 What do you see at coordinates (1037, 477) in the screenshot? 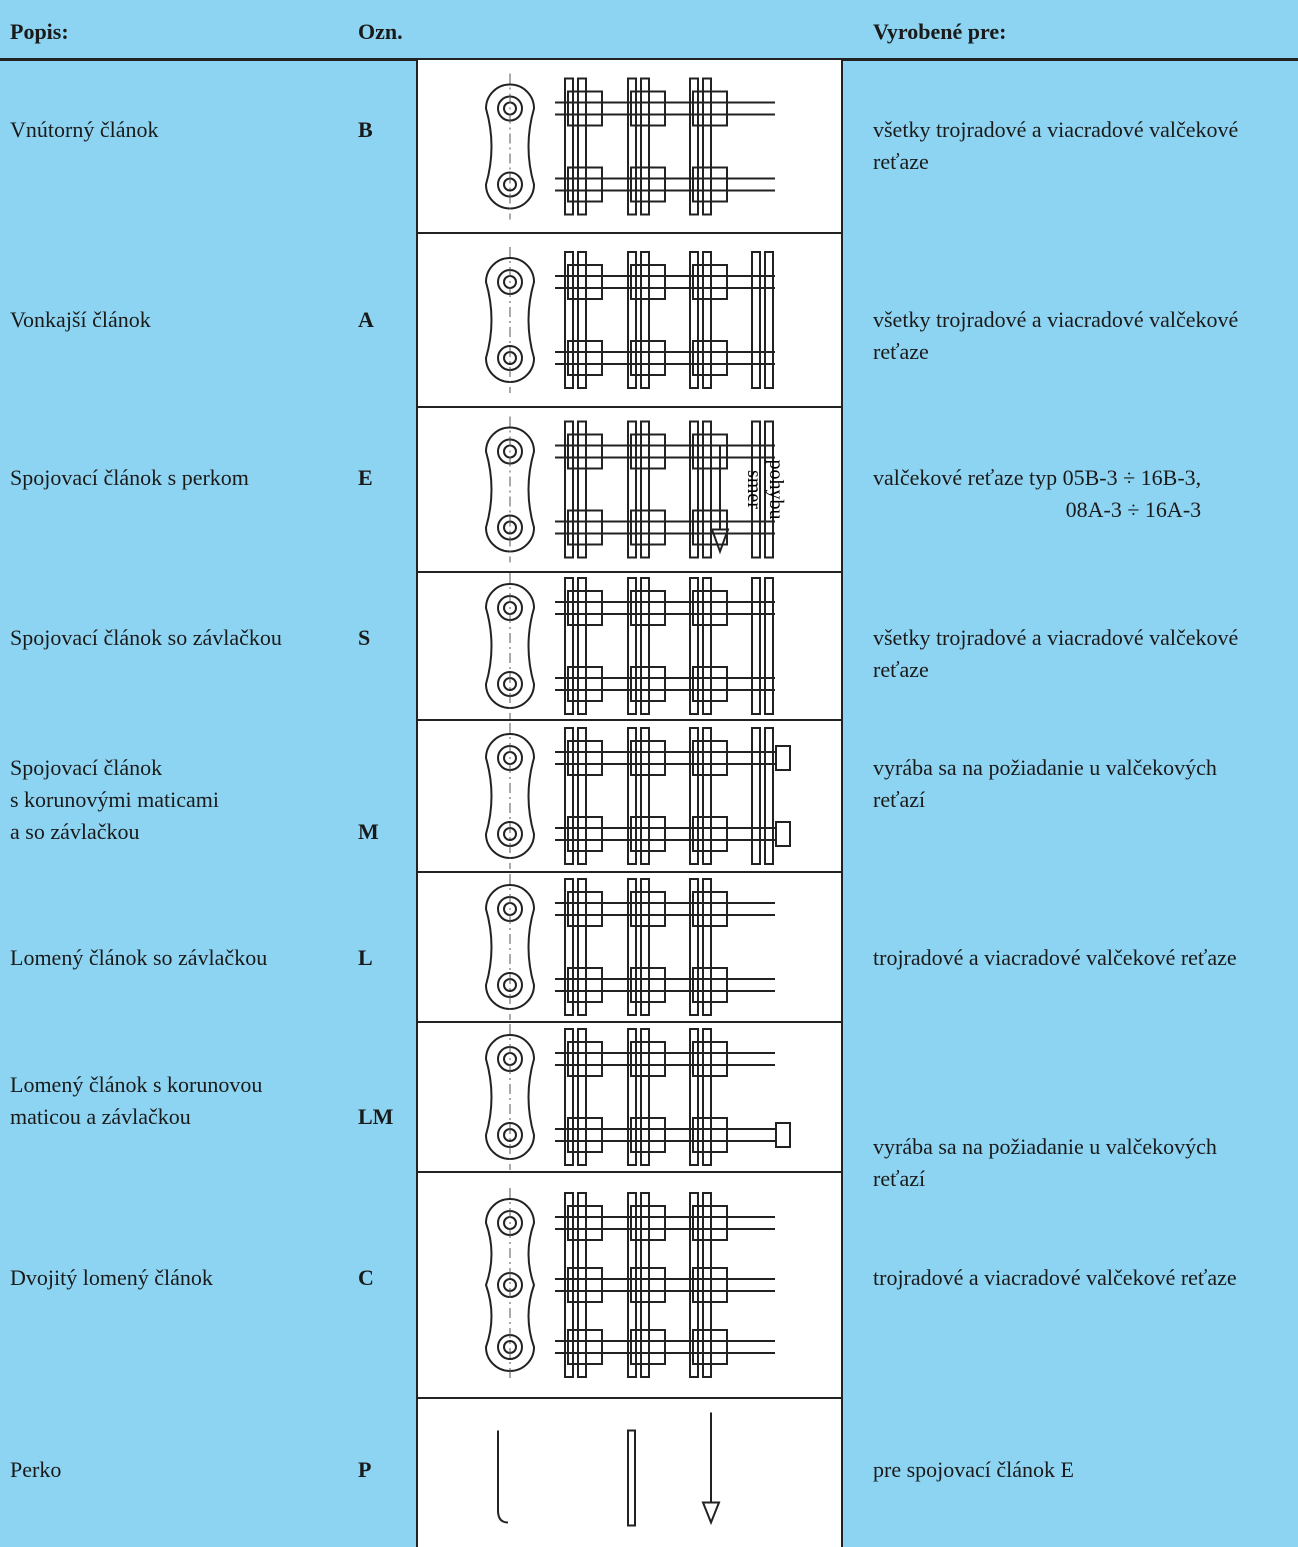
I see `made-for-line: valčekové reťaze typ 05B-3 ÷ 16B-3,` at bounding box center [1037, 477].